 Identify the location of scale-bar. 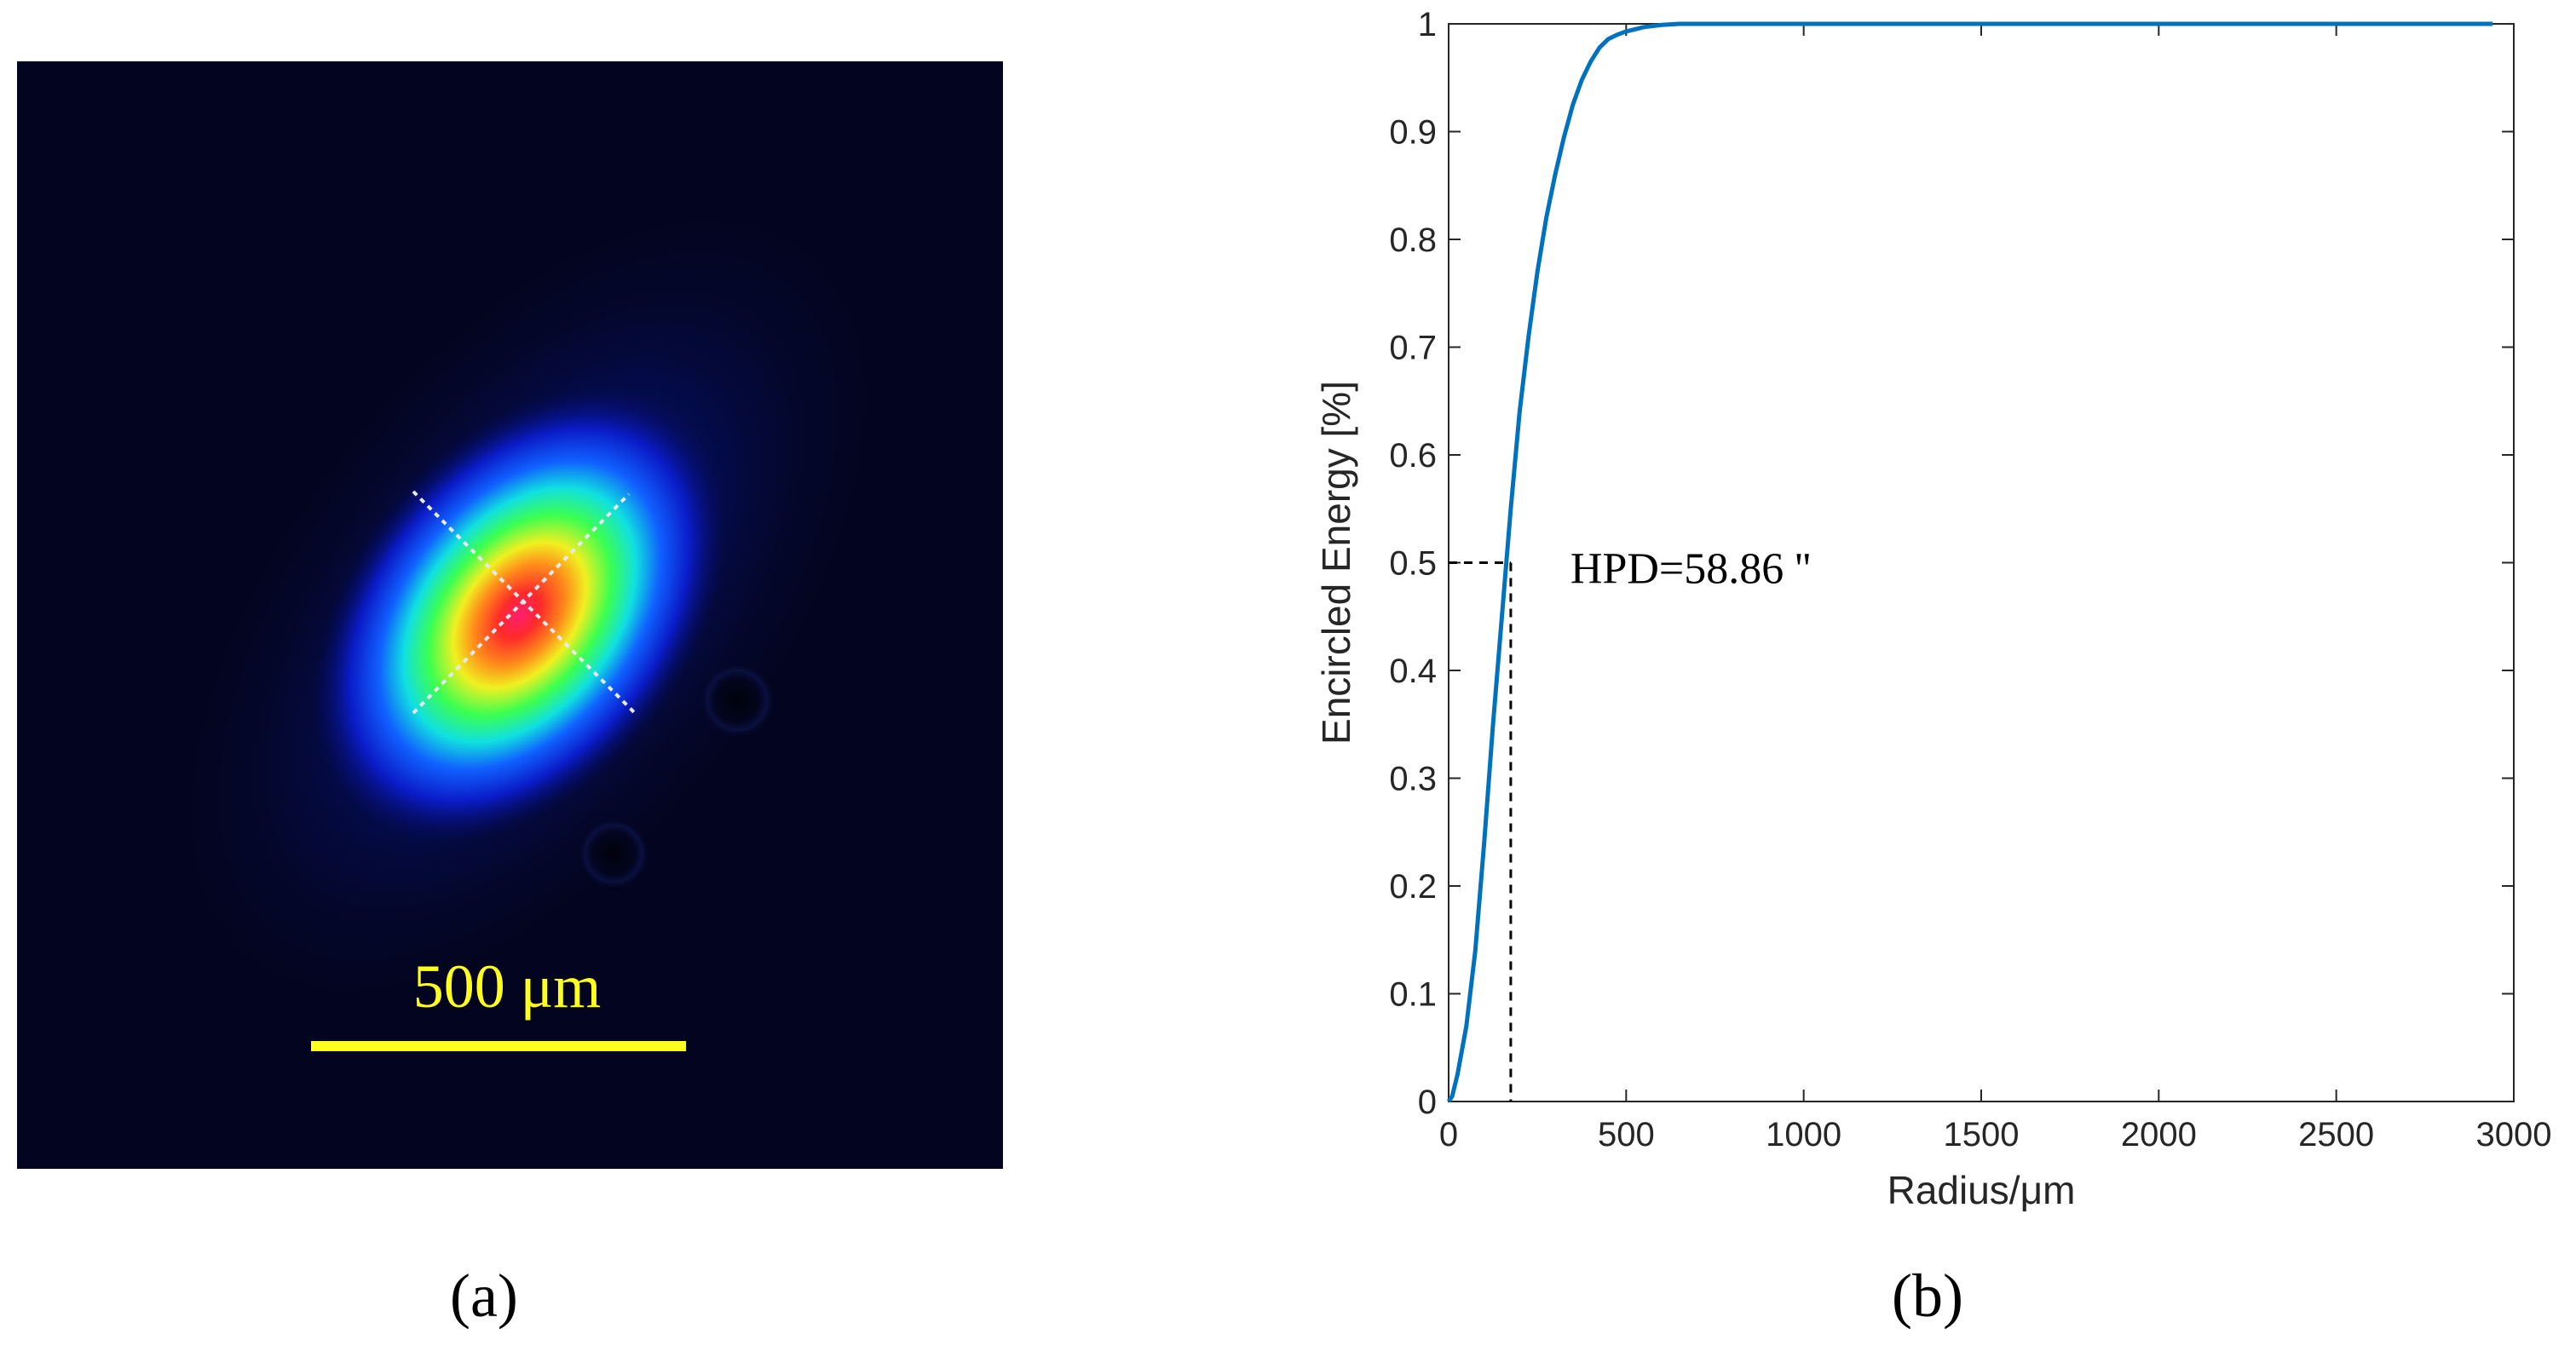
(498, 1046).